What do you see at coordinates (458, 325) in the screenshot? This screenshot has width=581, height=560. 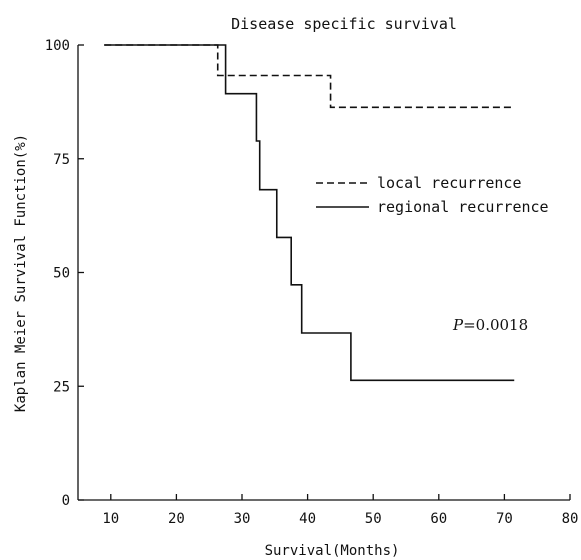 I see `p-value-symbol: P` at bounding box center [458, 325].